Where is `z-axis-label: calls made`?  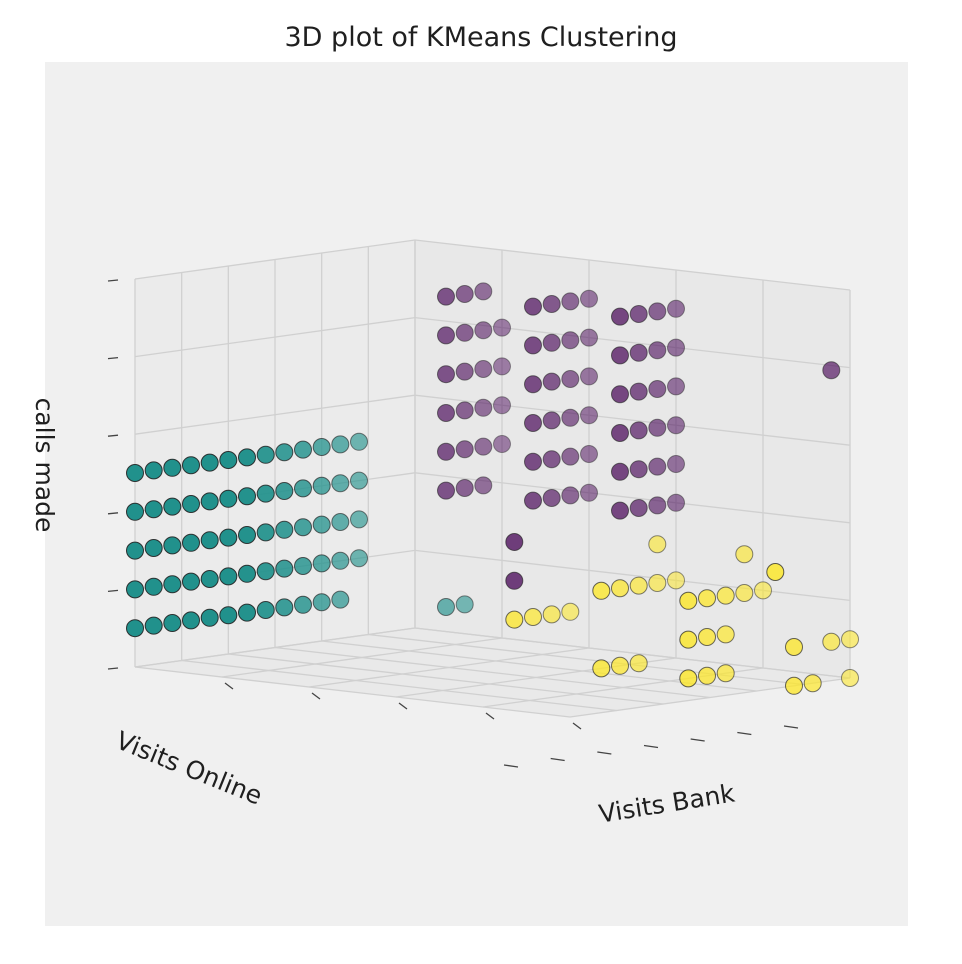
z-axis-label: calls made is located at coordinates (44, 465).